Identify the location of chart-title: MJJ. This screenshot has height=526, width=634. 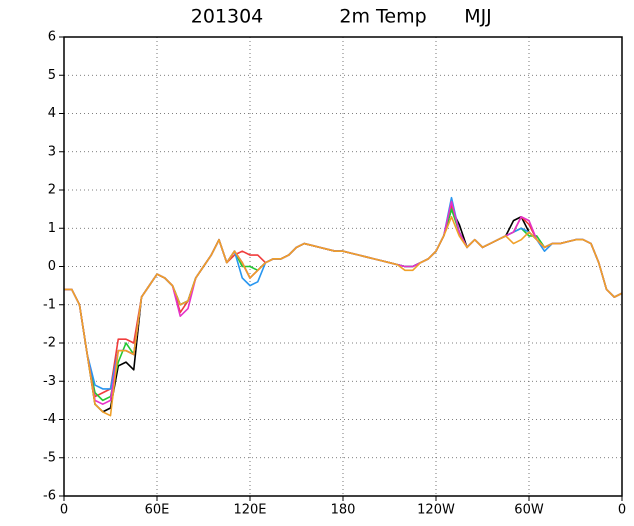
(478, 17).